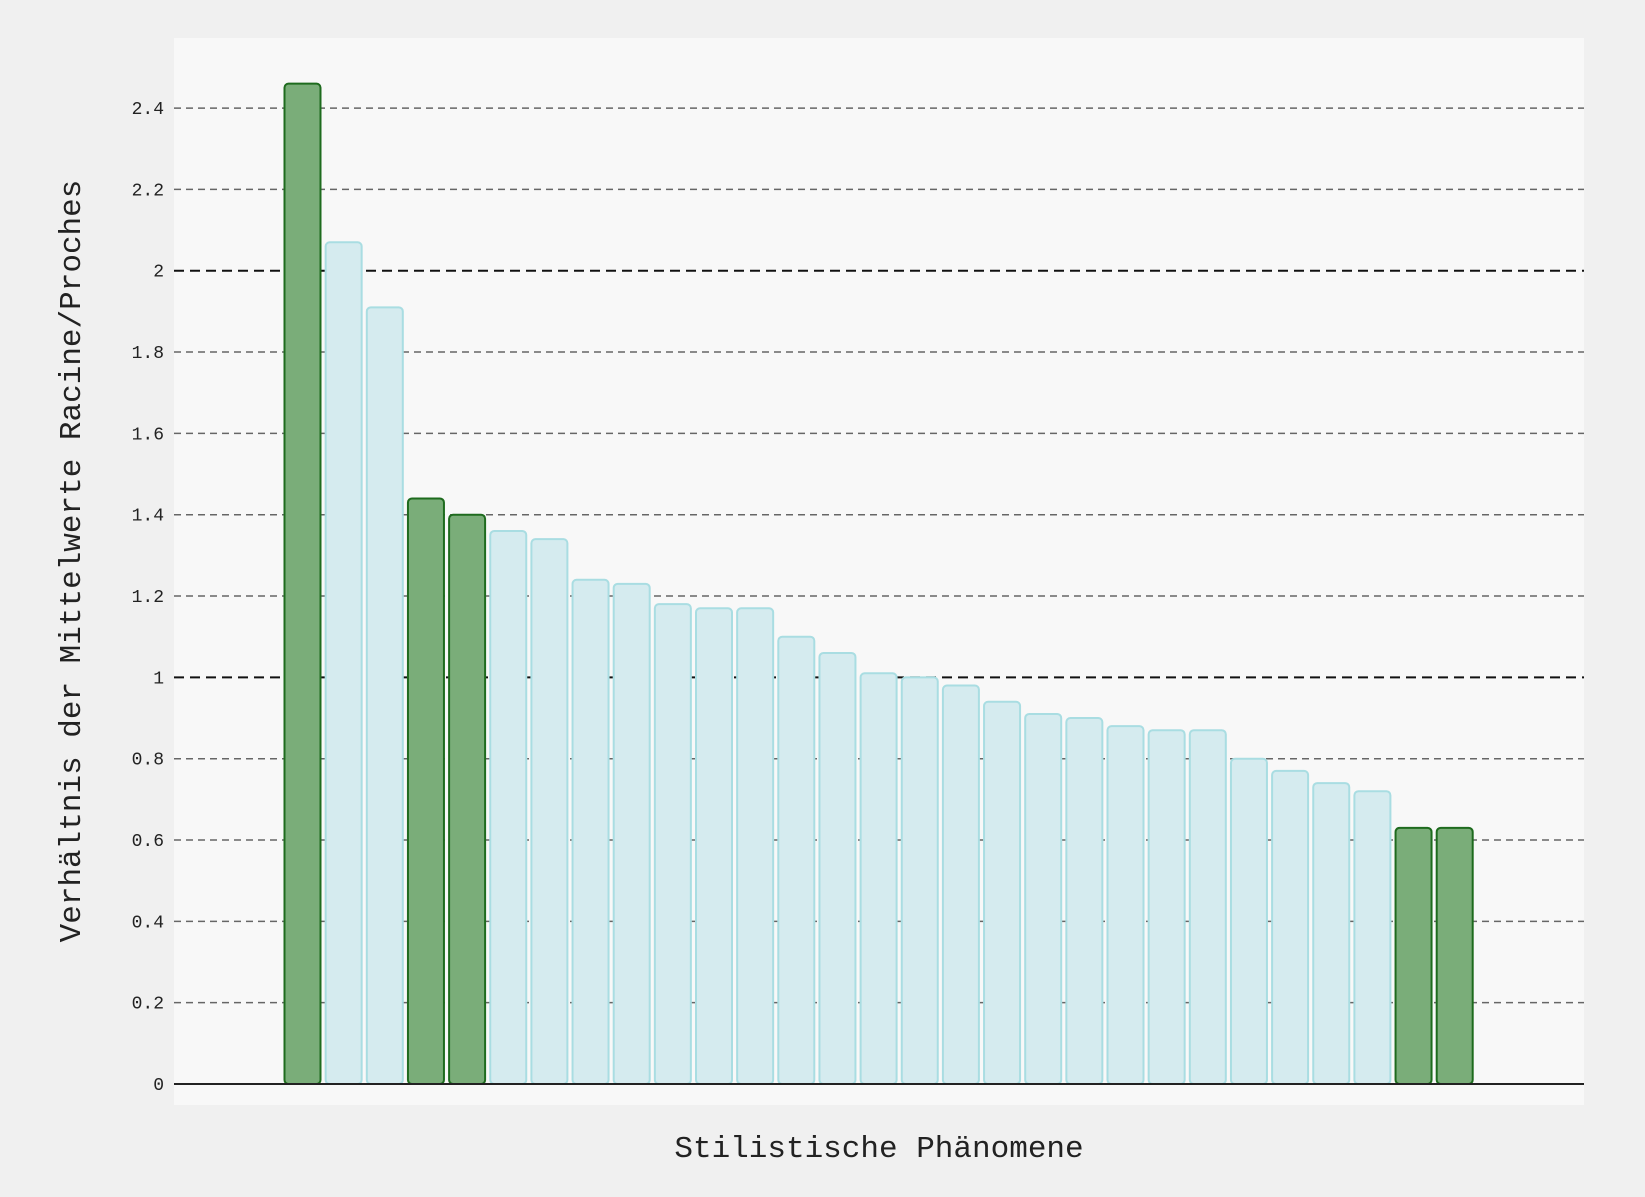  I want to click on y-tick-label: 1.2, so click(148, 598).